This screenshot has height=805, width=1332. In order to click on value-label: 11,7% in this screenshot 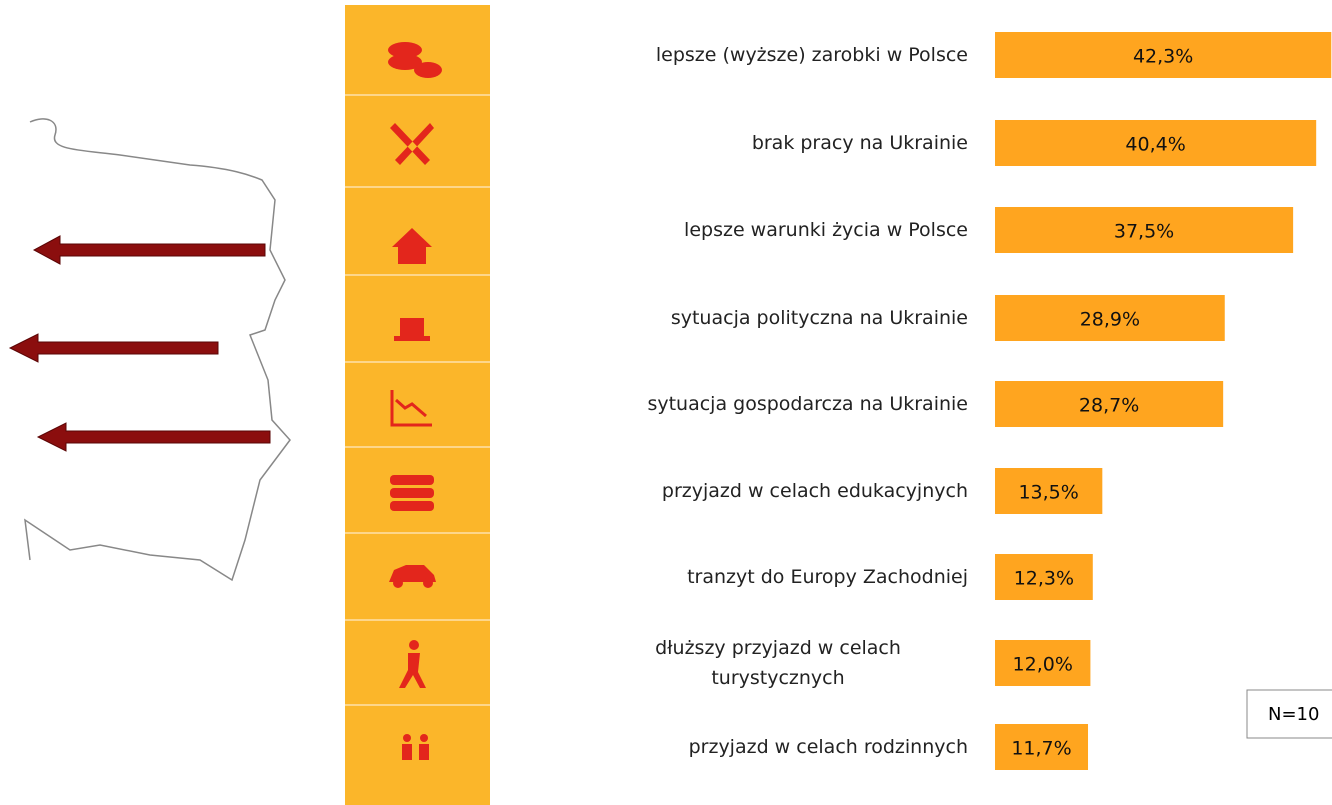, I will do `click(1041, 749)`.